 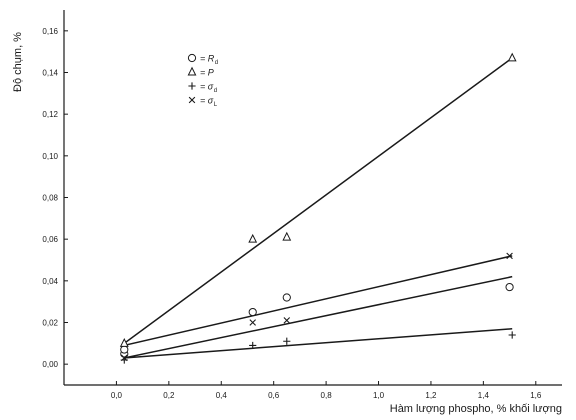 I want to click on y-tick-label: 0,16, so click(x=50, y=31).